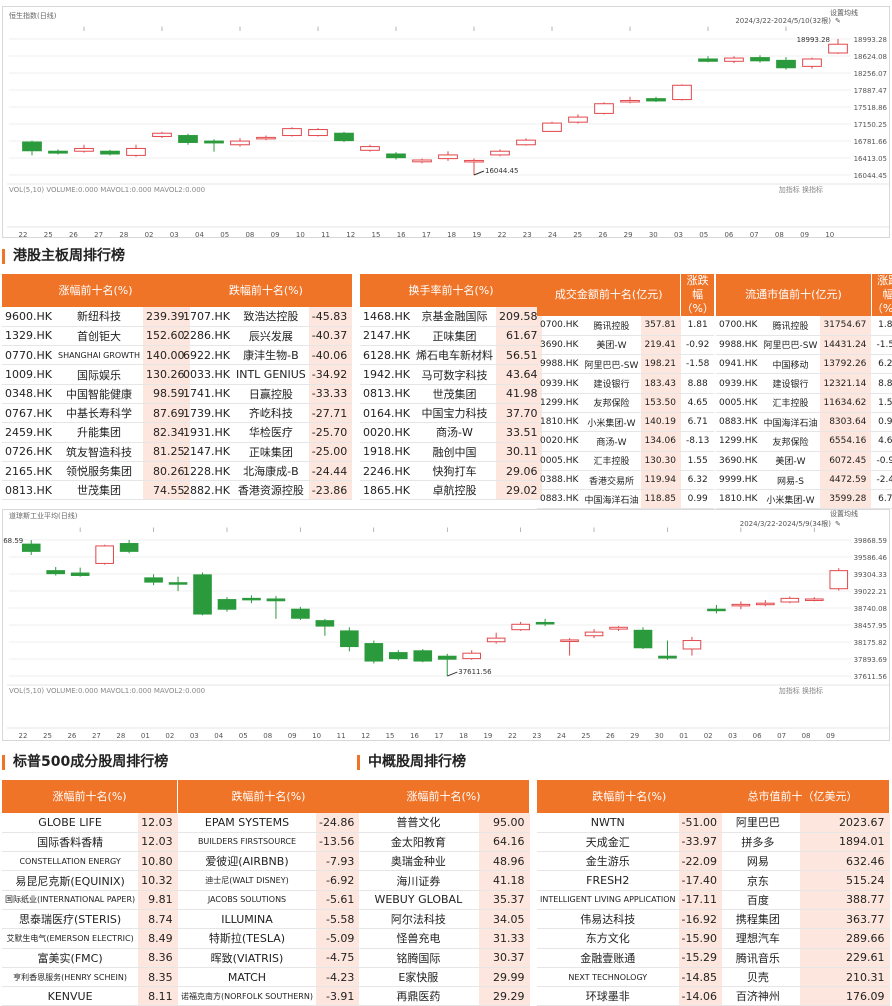  I want to click on table-row: 金生游乐 -22.09, so click(629, 861).